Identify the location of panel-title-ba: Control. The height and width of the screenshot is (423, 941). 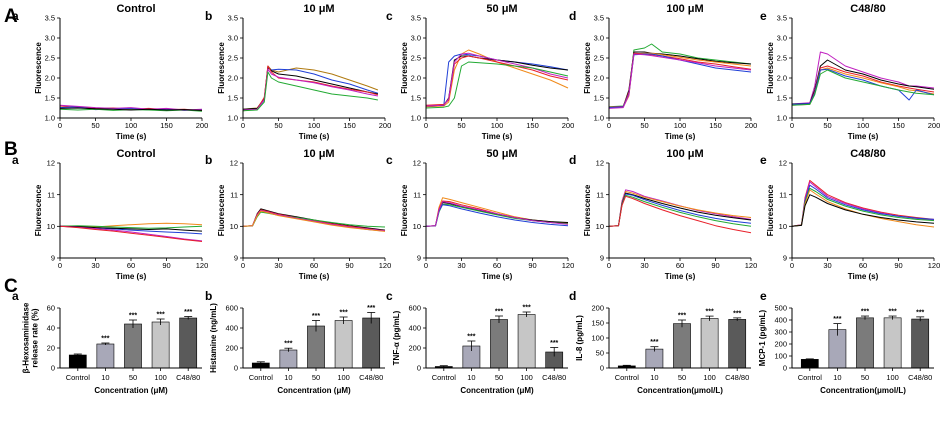
(135, 154).